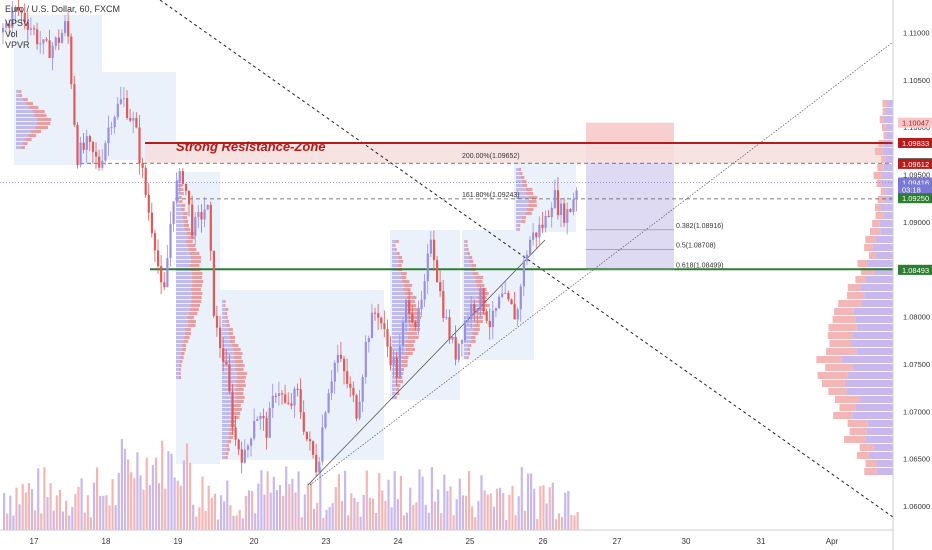 The width and height of the screenshot is (932, 550). What do you see at coordinates (912, 275) in the screenshot?
I see `price-axis` at bounding box center [912, 275].